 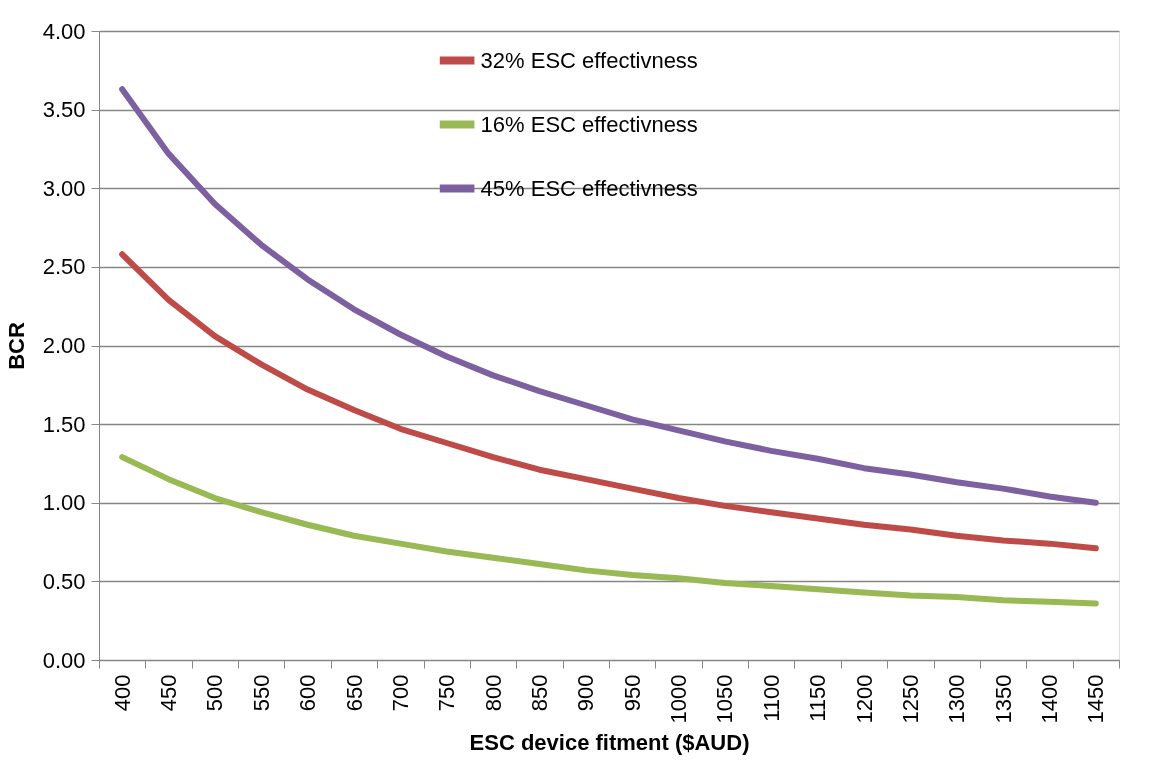 What do you see at coordinates (589, 188) in the screenshot?
I see `legend-label: 45% ESC effectivness` at bounding box center [589, 188].